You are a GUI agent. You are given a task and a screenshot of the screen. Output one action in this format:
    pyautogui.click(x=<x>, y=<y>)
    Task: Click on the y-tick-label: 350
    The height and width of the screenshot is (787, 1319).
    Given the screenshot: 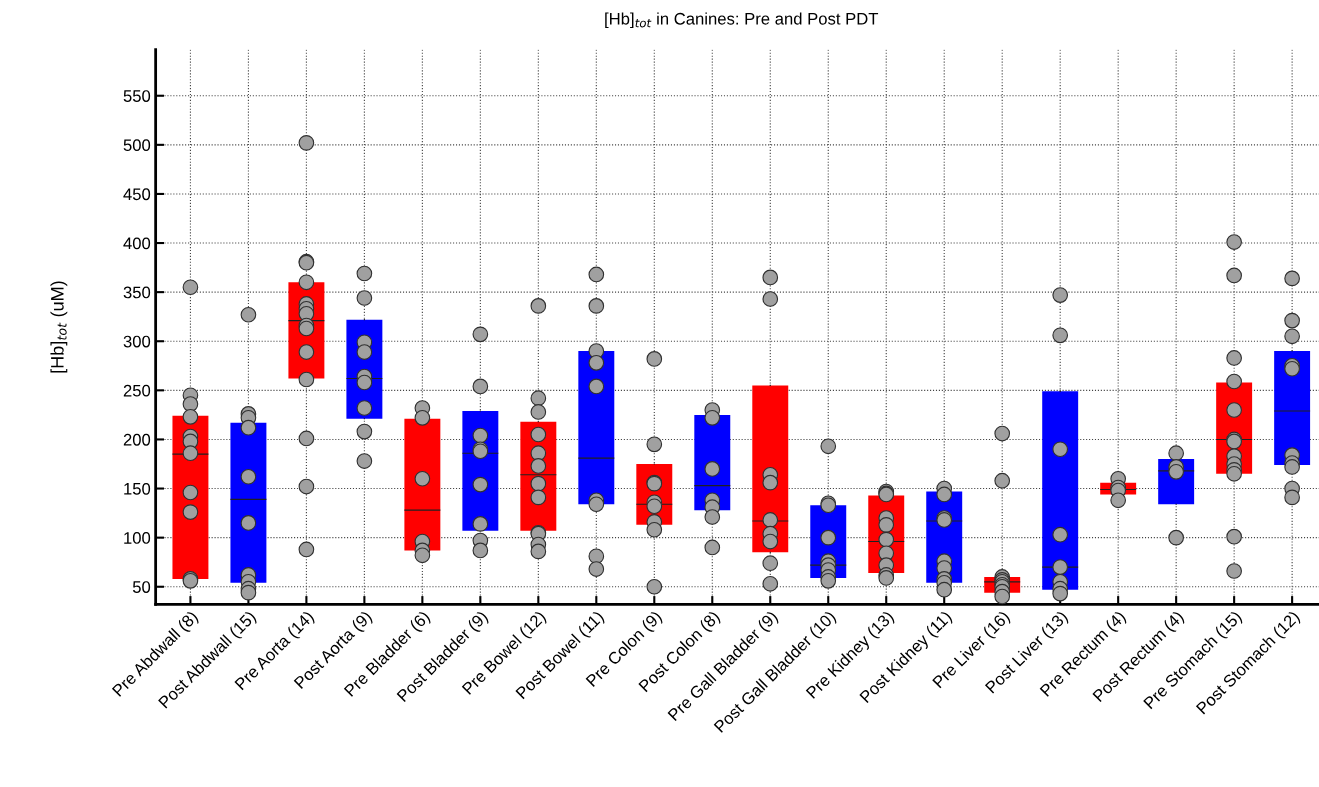 What is the action you would take?
    pyautogui.click(x=137, y=292)
    